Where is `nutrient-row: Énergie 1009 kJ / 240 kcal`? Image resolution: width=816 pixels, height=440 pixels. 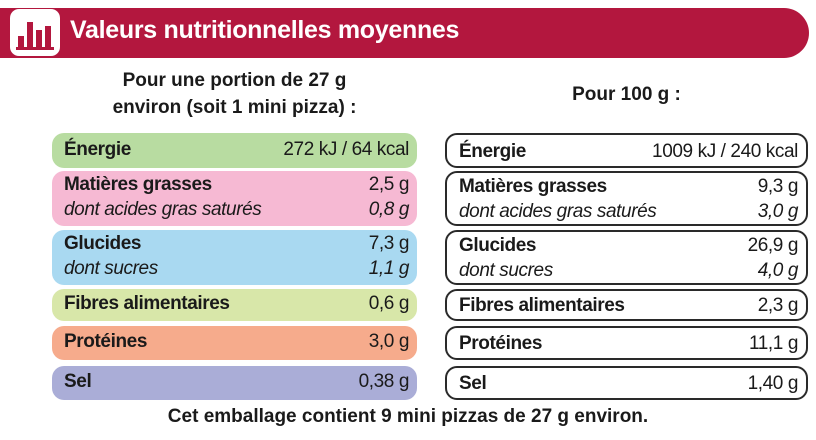
nutrient-row: Énergie 1009 kJ / 240 kcal is located at coordinates (628, 152).